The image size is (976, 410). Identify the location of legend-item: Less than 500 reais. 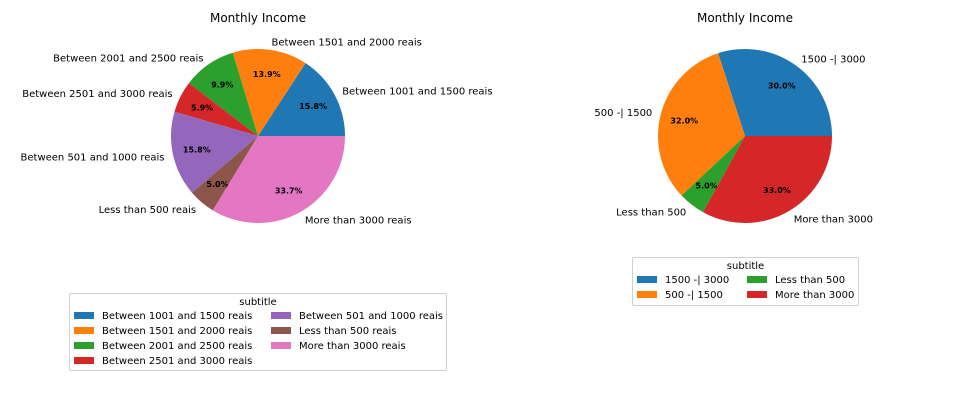
(333, 332).